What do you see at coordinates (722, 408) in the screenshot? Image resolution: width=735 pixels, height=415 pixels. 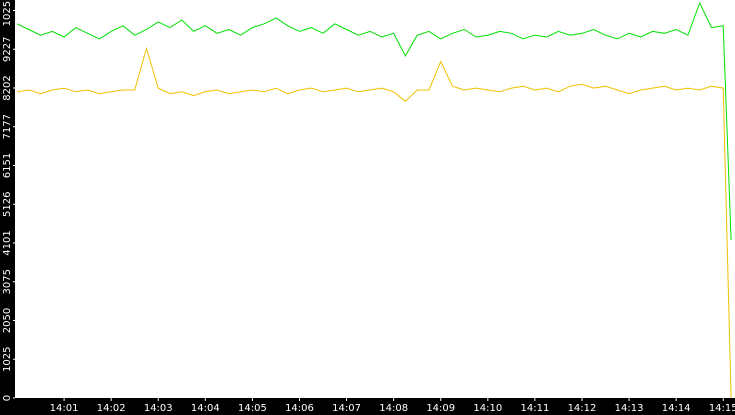 I see `x-tick-label: 14:15` at bounding box center [722, 408].